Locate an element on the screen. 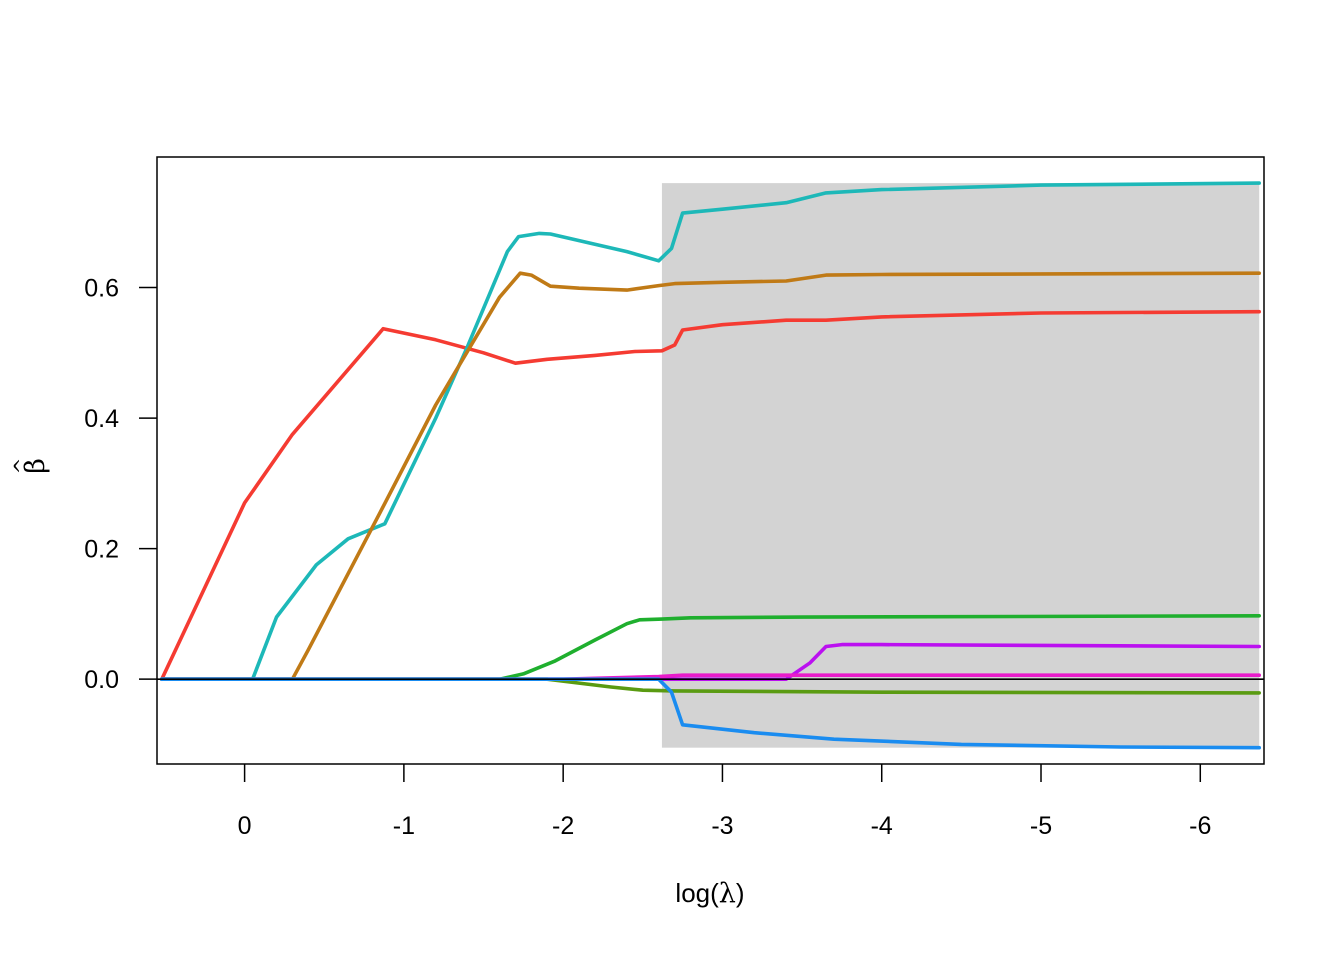 The height and width of the screenshot is (960, 1344). y-axis-title-symbol: β is located at coordinates (35, 466).